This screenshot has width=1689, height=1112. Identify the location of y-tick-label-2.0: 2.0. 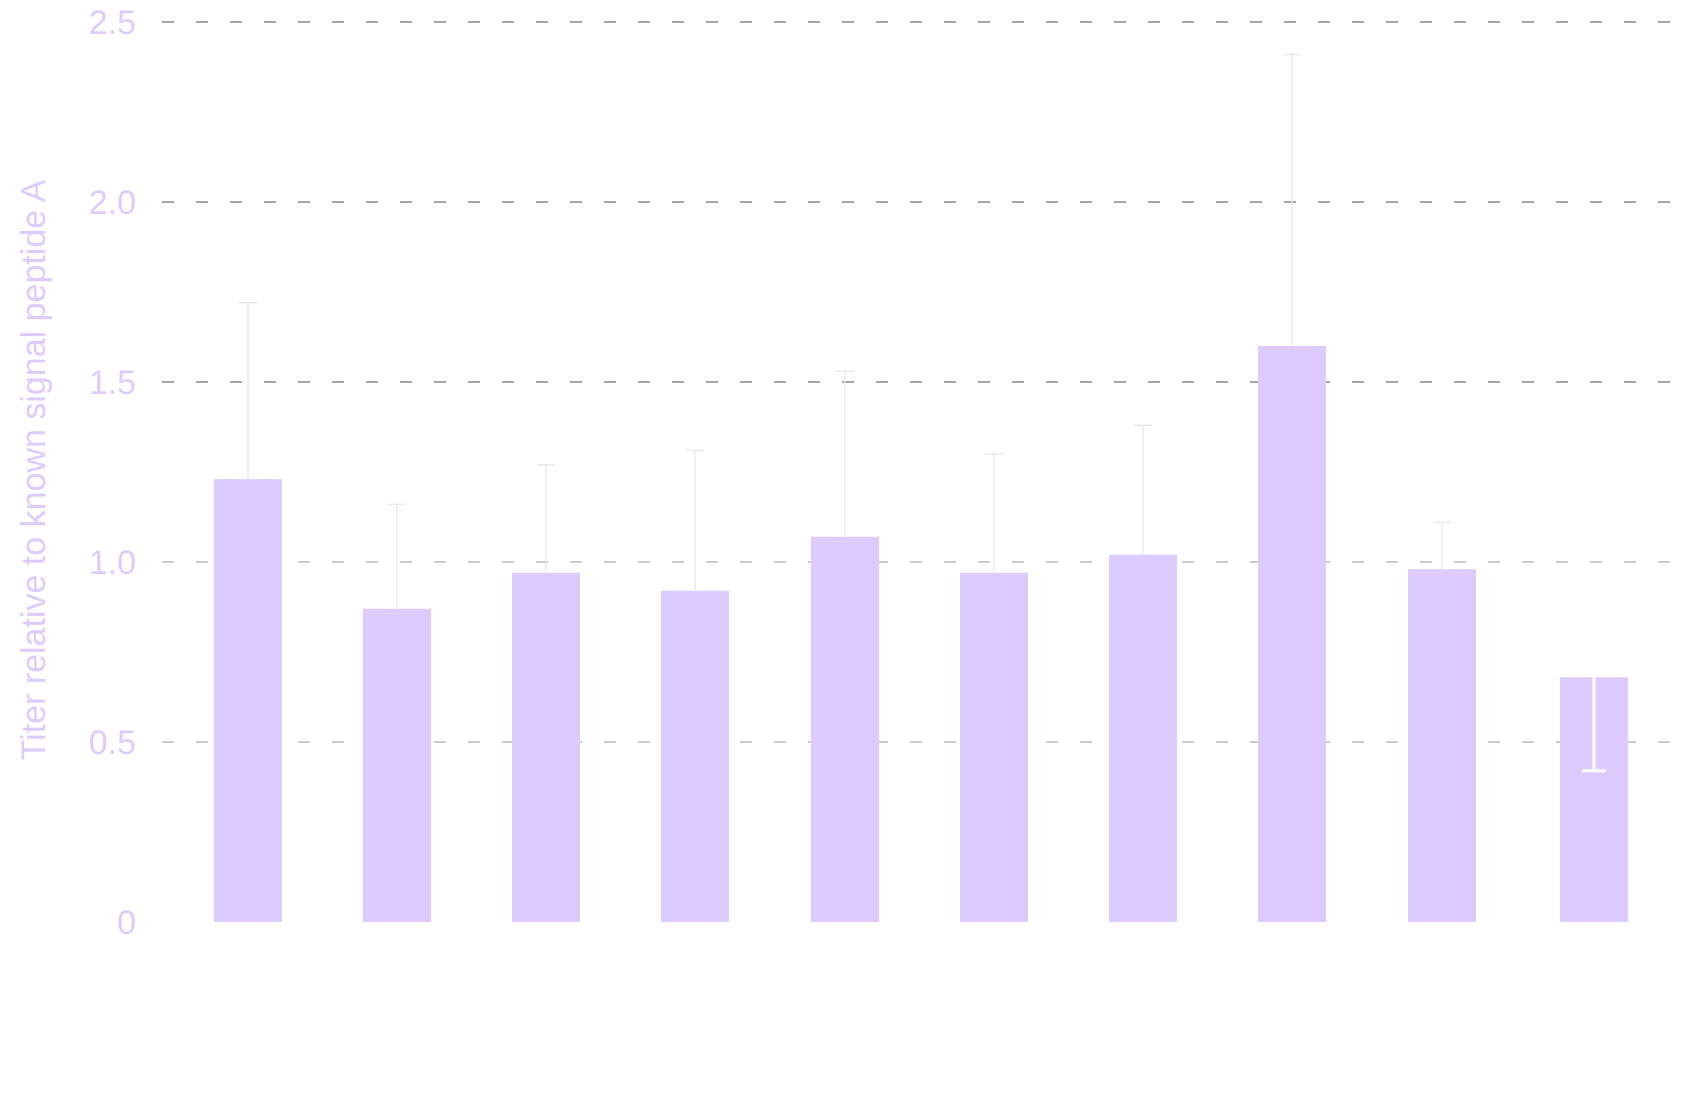
(112, 203).